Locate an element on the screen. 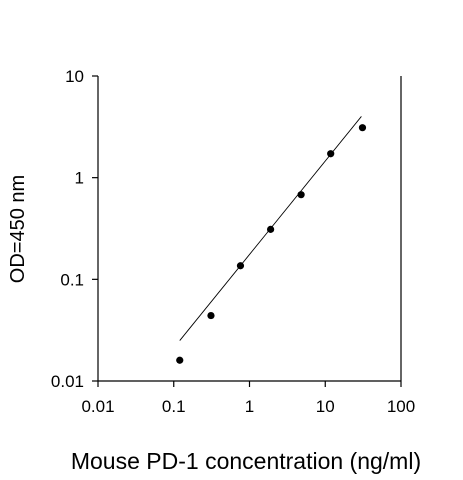 This screenshot has height=480, width=463. y-ticks: 0.01 0.1 1 10 is located at coordinates (74, 229).